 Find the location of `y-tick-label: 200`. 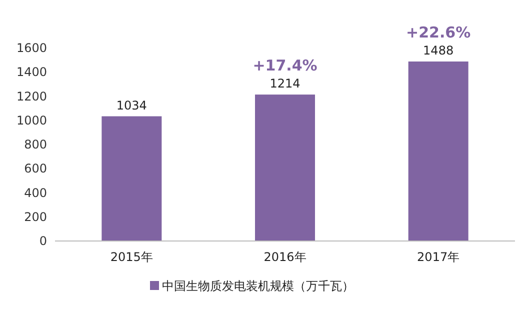

y-tick-label: 200 is located at coordinates (35, 217).